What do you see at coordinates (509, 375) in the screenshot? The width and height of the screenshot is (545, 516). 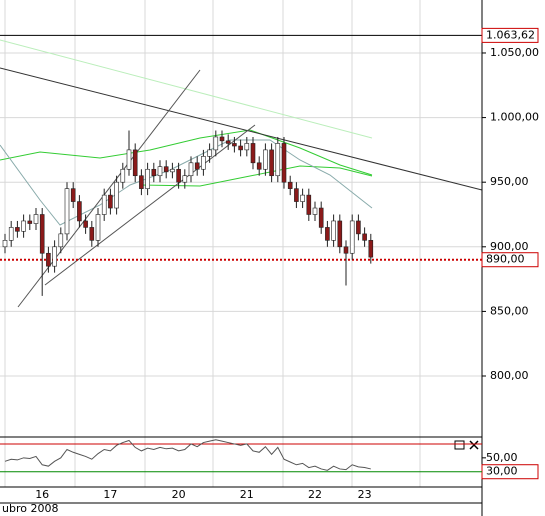 I see `y-tick-label: 800,00` at bounding box center [509, 375].